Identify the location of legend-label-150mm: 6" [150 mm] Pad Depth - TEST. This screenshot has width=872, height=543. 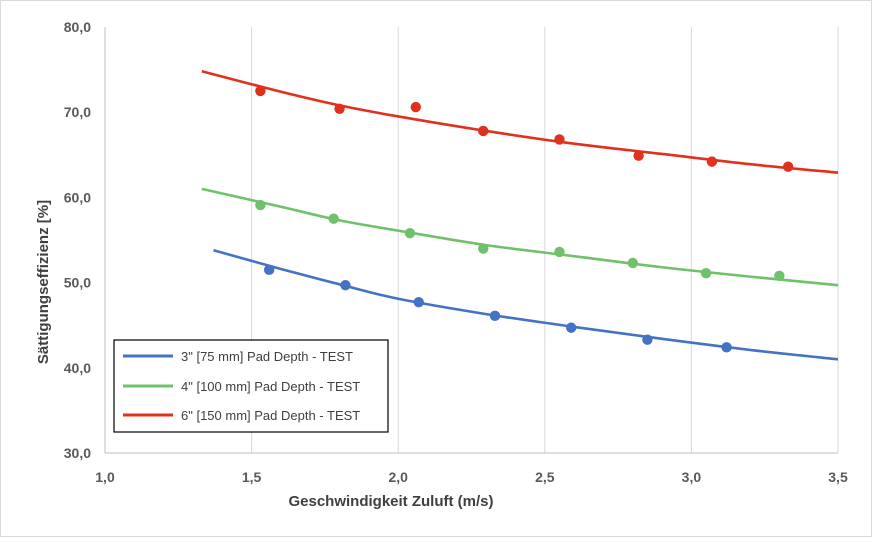
(270, 415).